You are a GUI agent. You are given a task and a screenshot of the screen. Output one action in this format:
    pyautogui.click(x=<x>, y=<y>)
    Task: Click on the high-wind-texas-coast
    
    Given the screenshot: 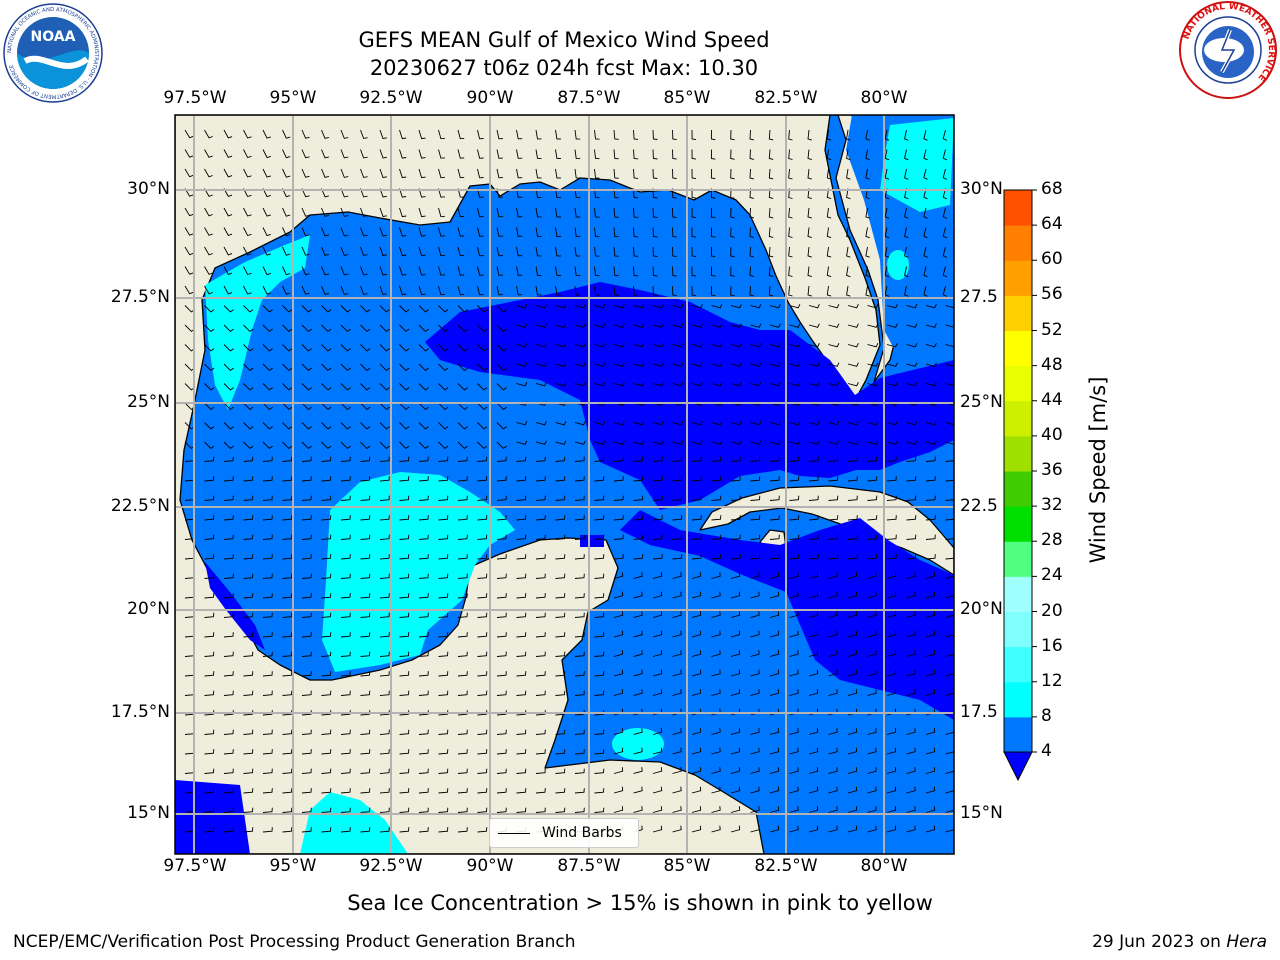 What is the action you would take?
    pyautogui.click(x=257, y=322)
    